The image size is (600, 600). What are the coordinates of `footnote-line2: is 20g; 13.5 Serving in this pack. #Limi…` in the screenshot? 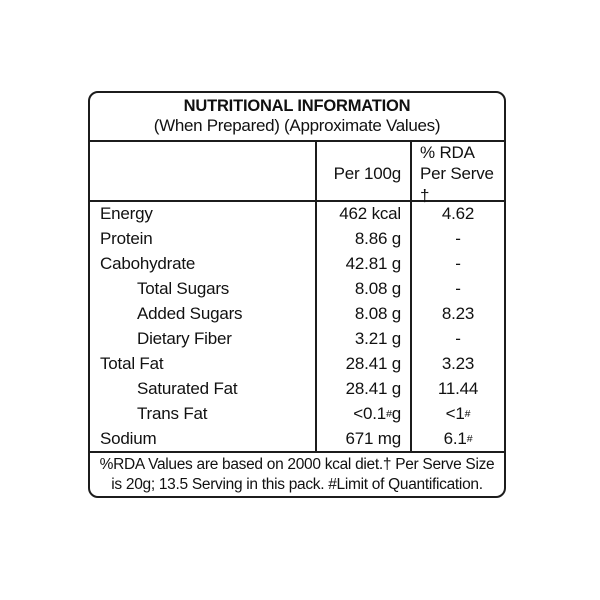 It's located at (297, 484).